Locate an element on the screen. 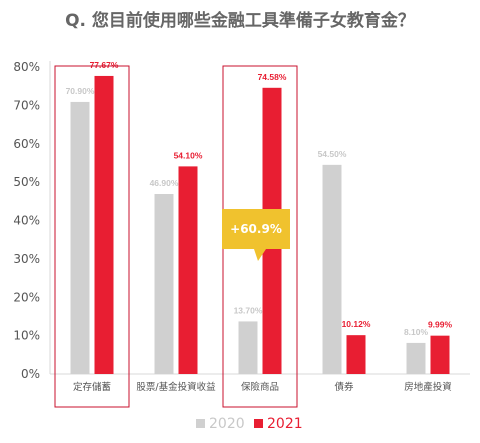  data-label-2021: 77.67% is located at coordinates (104, 65).